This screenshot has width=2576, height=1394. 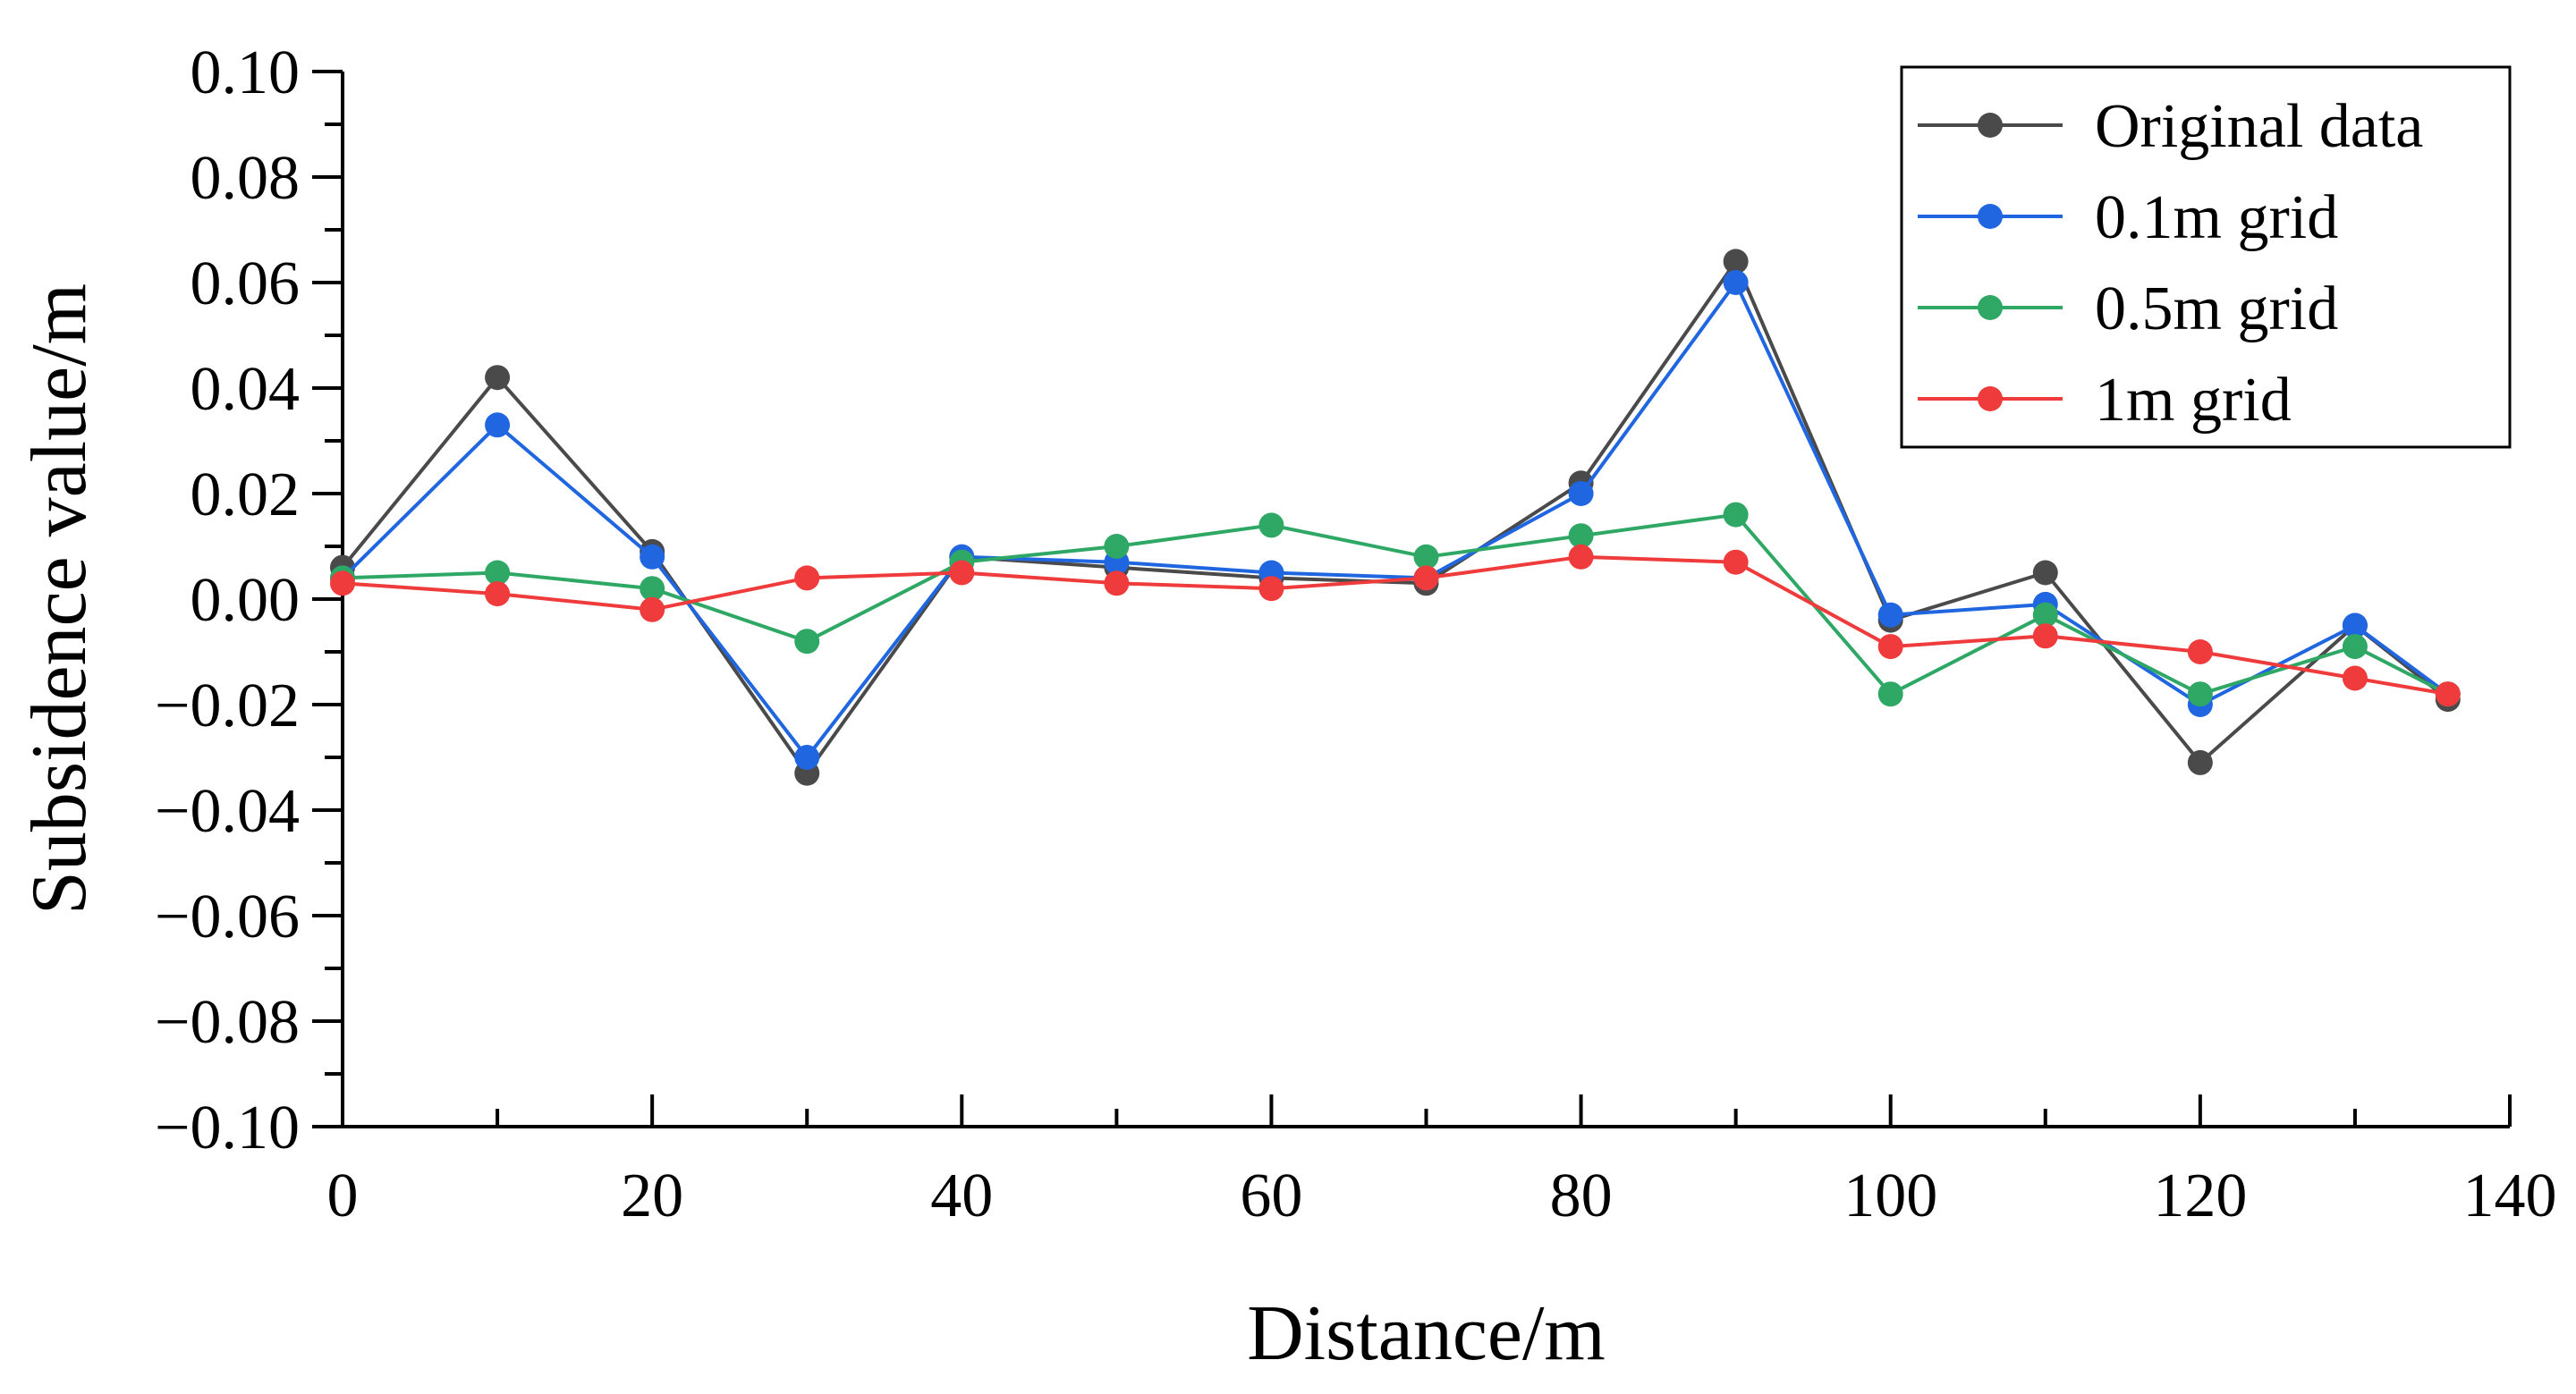 I want to click on y-tick-label: 0.04, so click(x=246, y=389).